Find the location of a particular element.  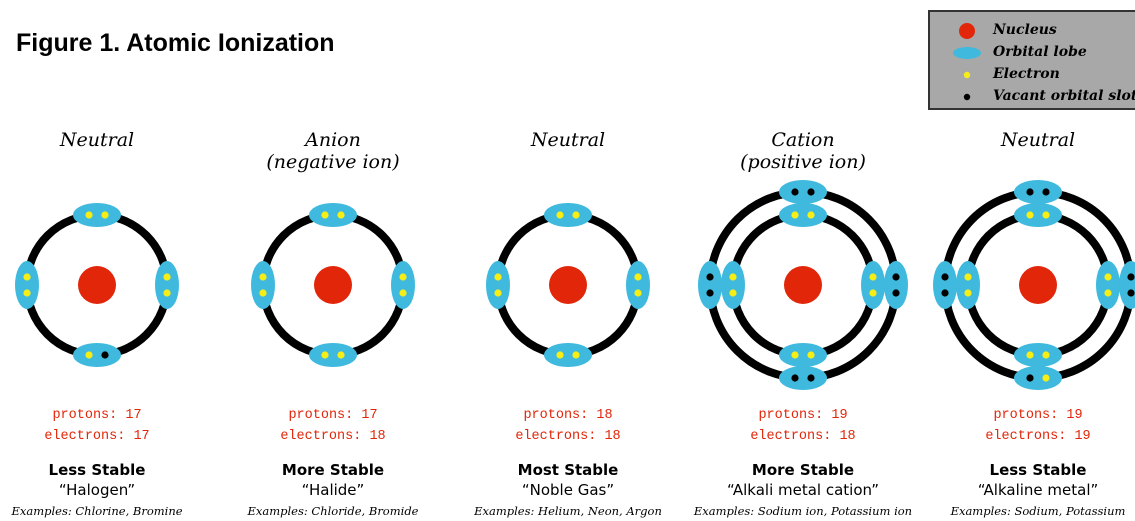

legend-row-vacant: Vacant orbital slot is located at coordinates (1032, 96).